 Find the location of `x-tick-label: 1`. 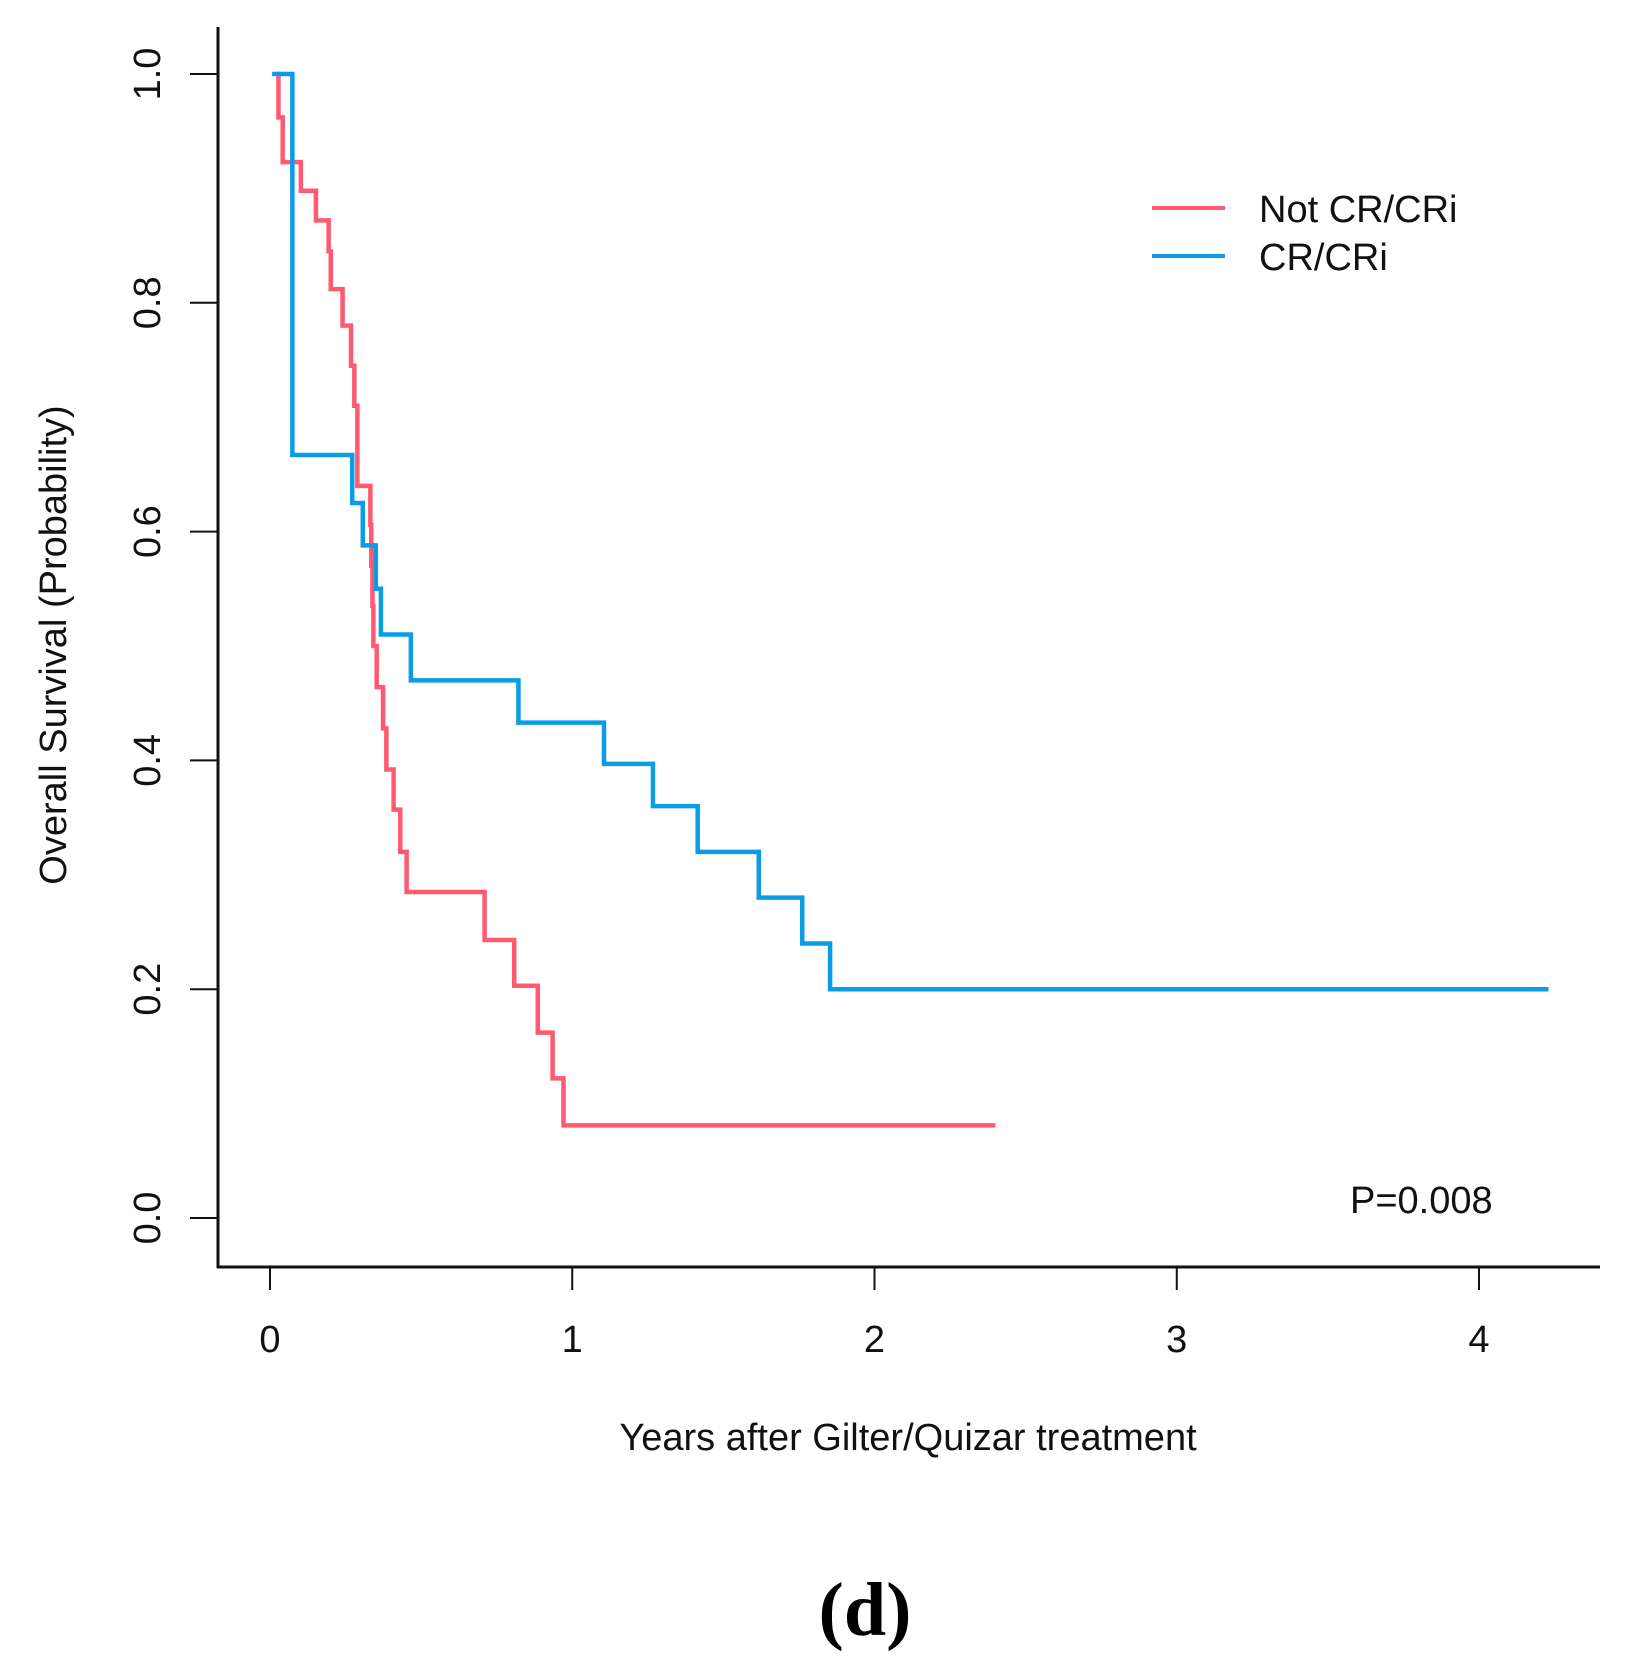

x-tick-label: 1 is located at coordinates (572, 1340).